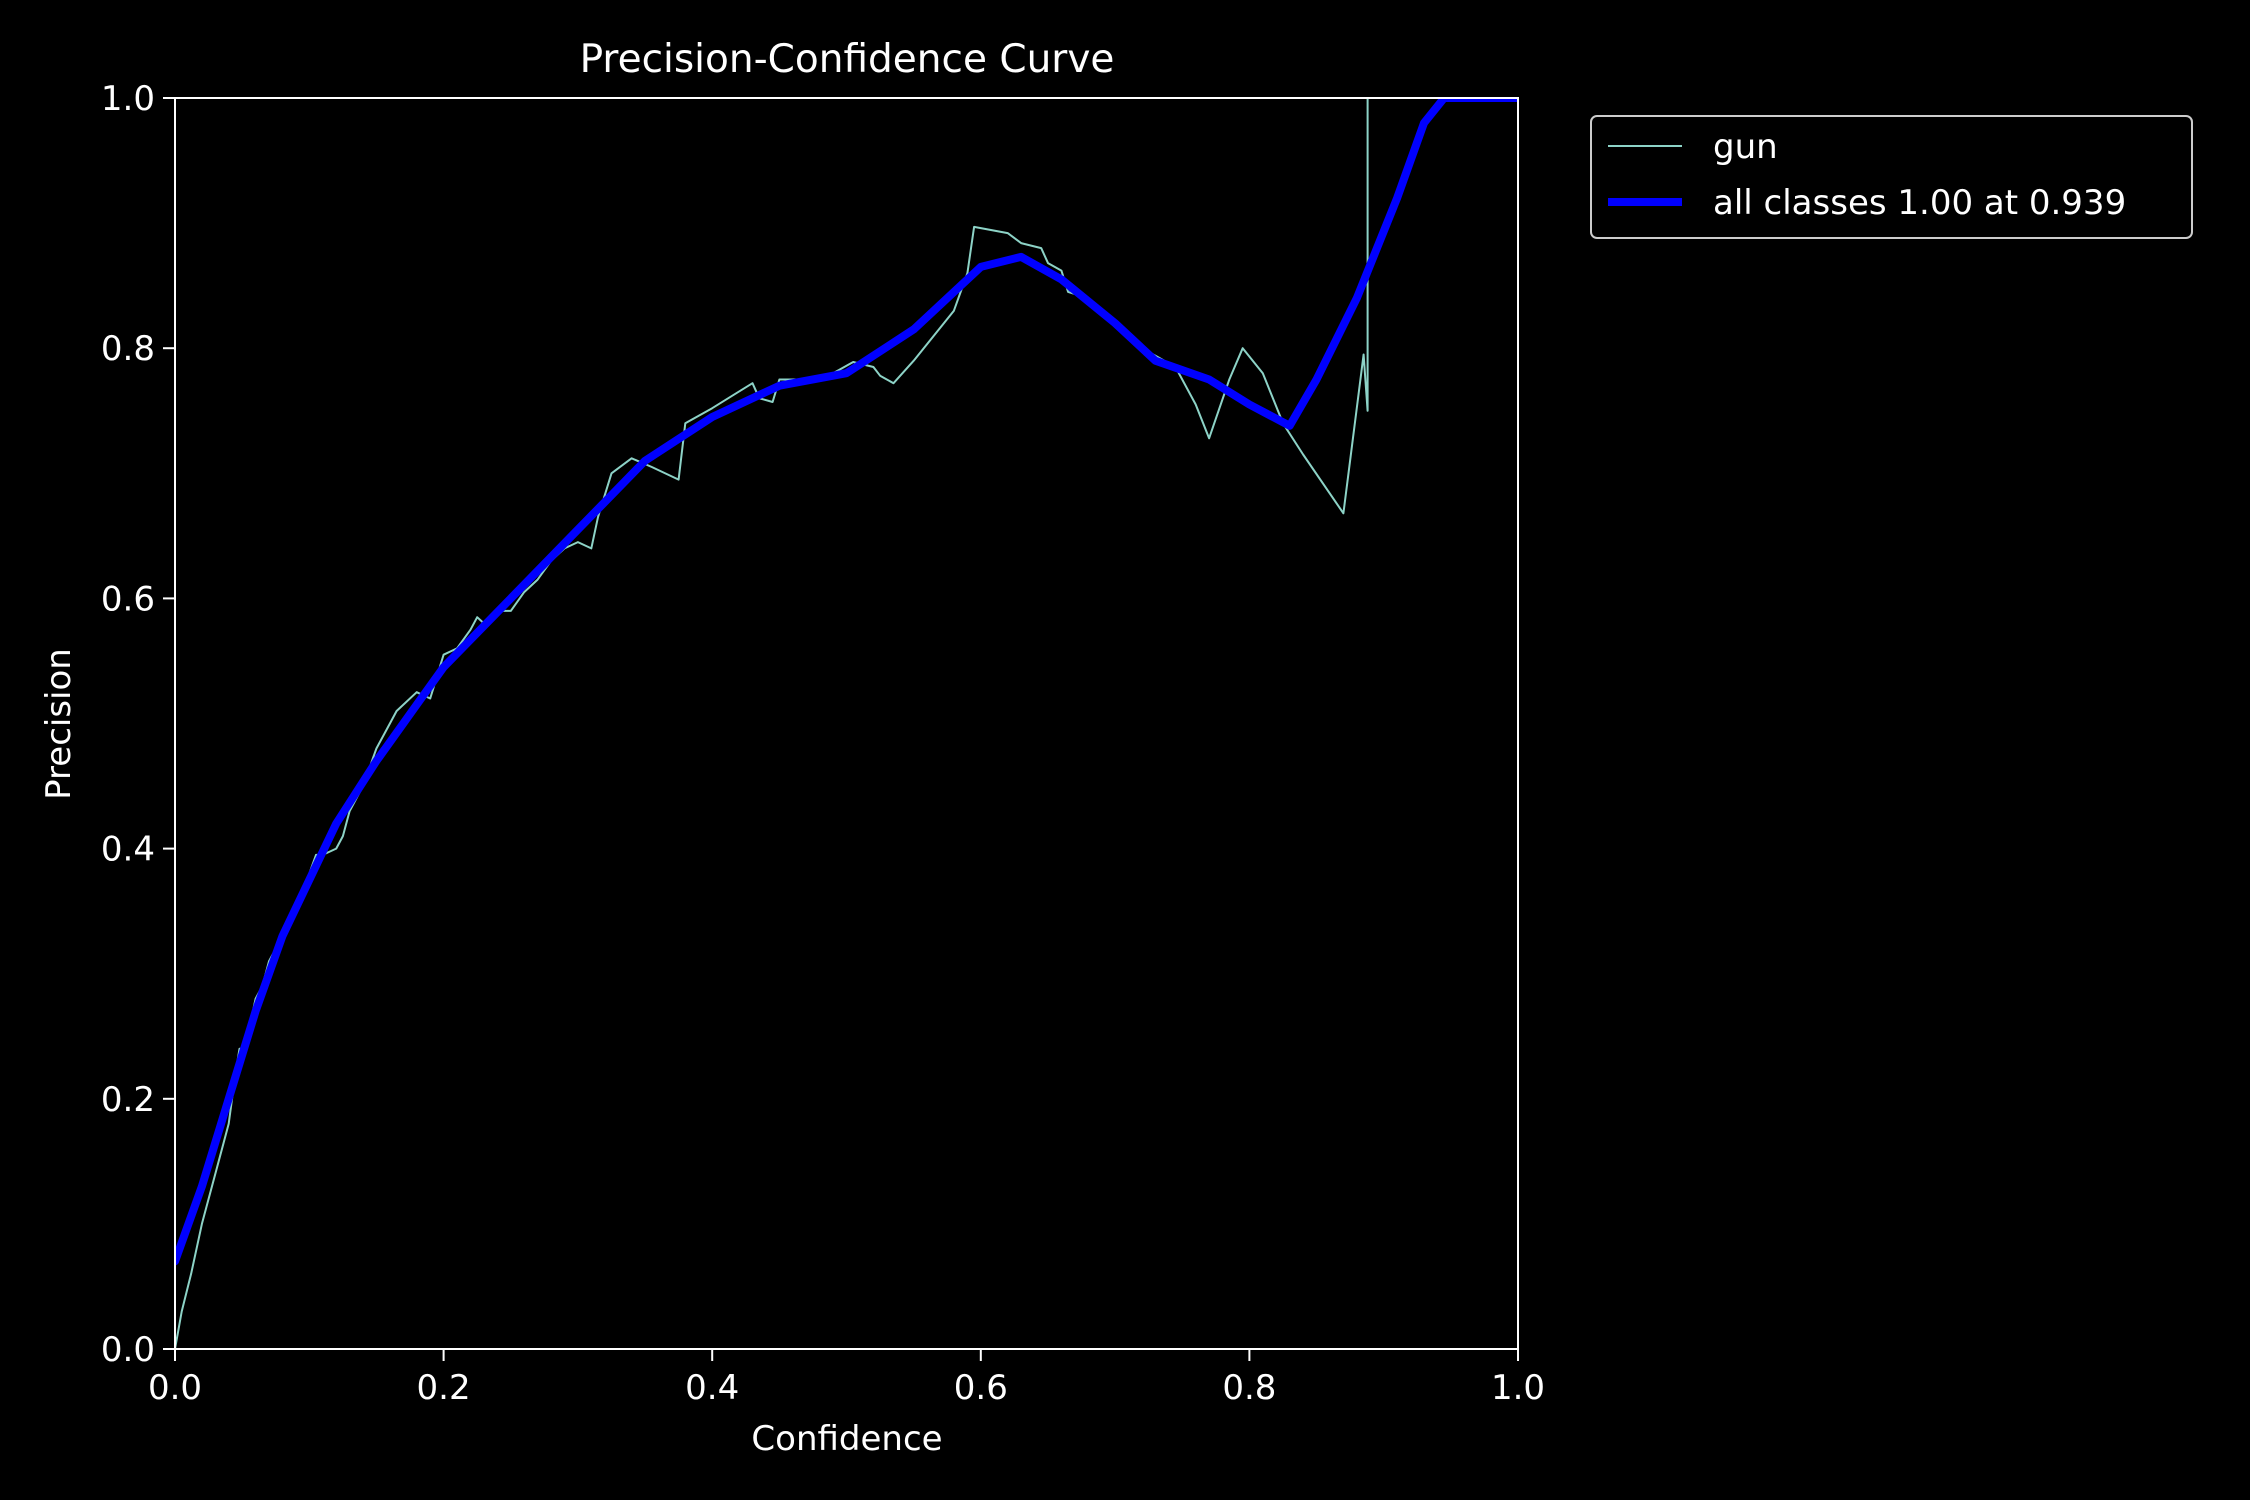 The image size is (2250, 1500). Describe the element at coordinates (712, 1388) in the screenshot. I see `x-tick-label: 0.4` at that location.